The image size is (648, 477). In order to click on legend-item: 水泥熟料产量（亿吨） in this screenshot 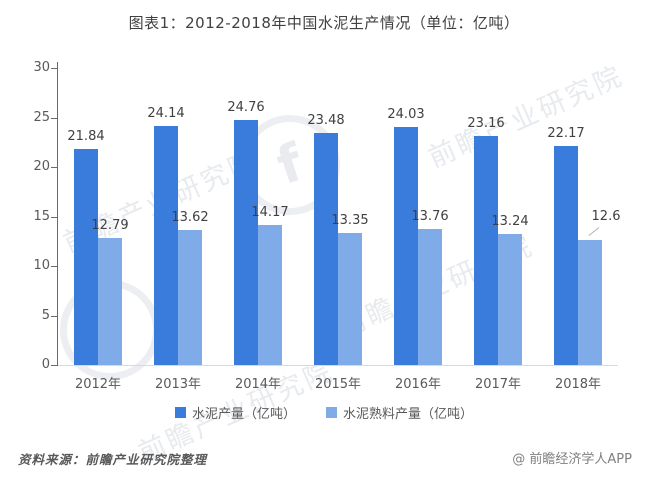, I will do `click(399, 412)`.